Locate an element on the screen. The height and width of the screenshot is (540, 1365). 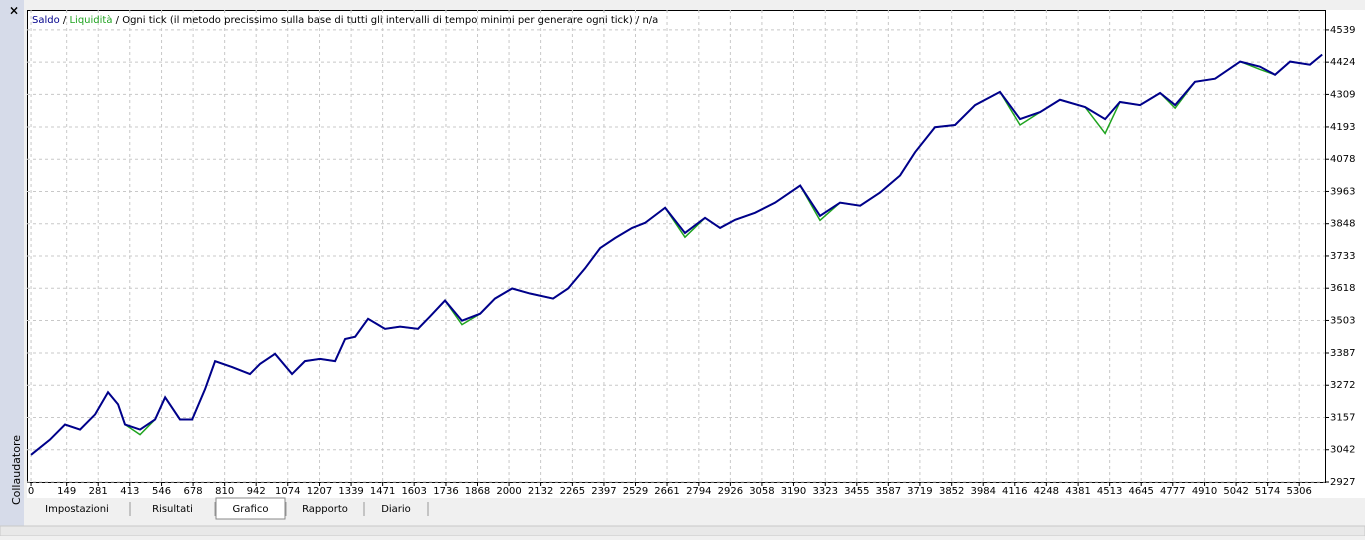
x-tick-label: 0 is located at coordinates (31, 491).